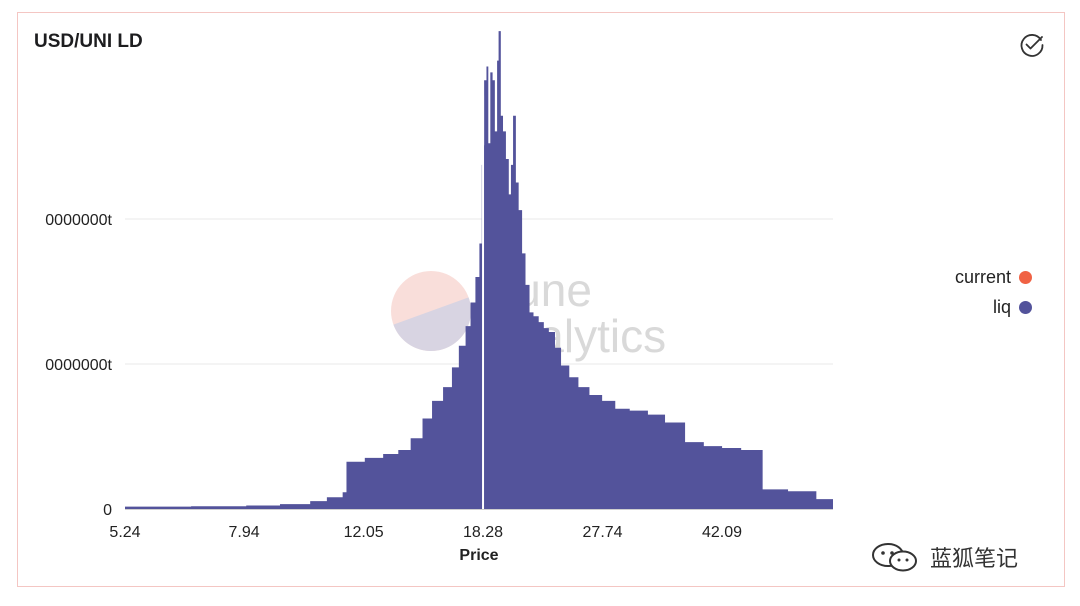 This screenshot has width=1080, height=606. I want to click on legend-dot-liq, so click(1025, 307).